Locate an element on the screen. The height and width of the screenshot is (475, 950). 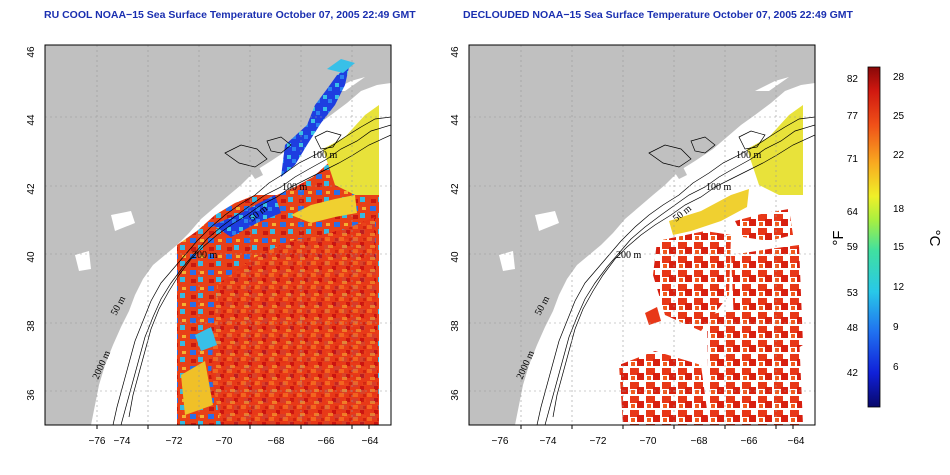
right-warm-patches is located at coordinates (692, 281).